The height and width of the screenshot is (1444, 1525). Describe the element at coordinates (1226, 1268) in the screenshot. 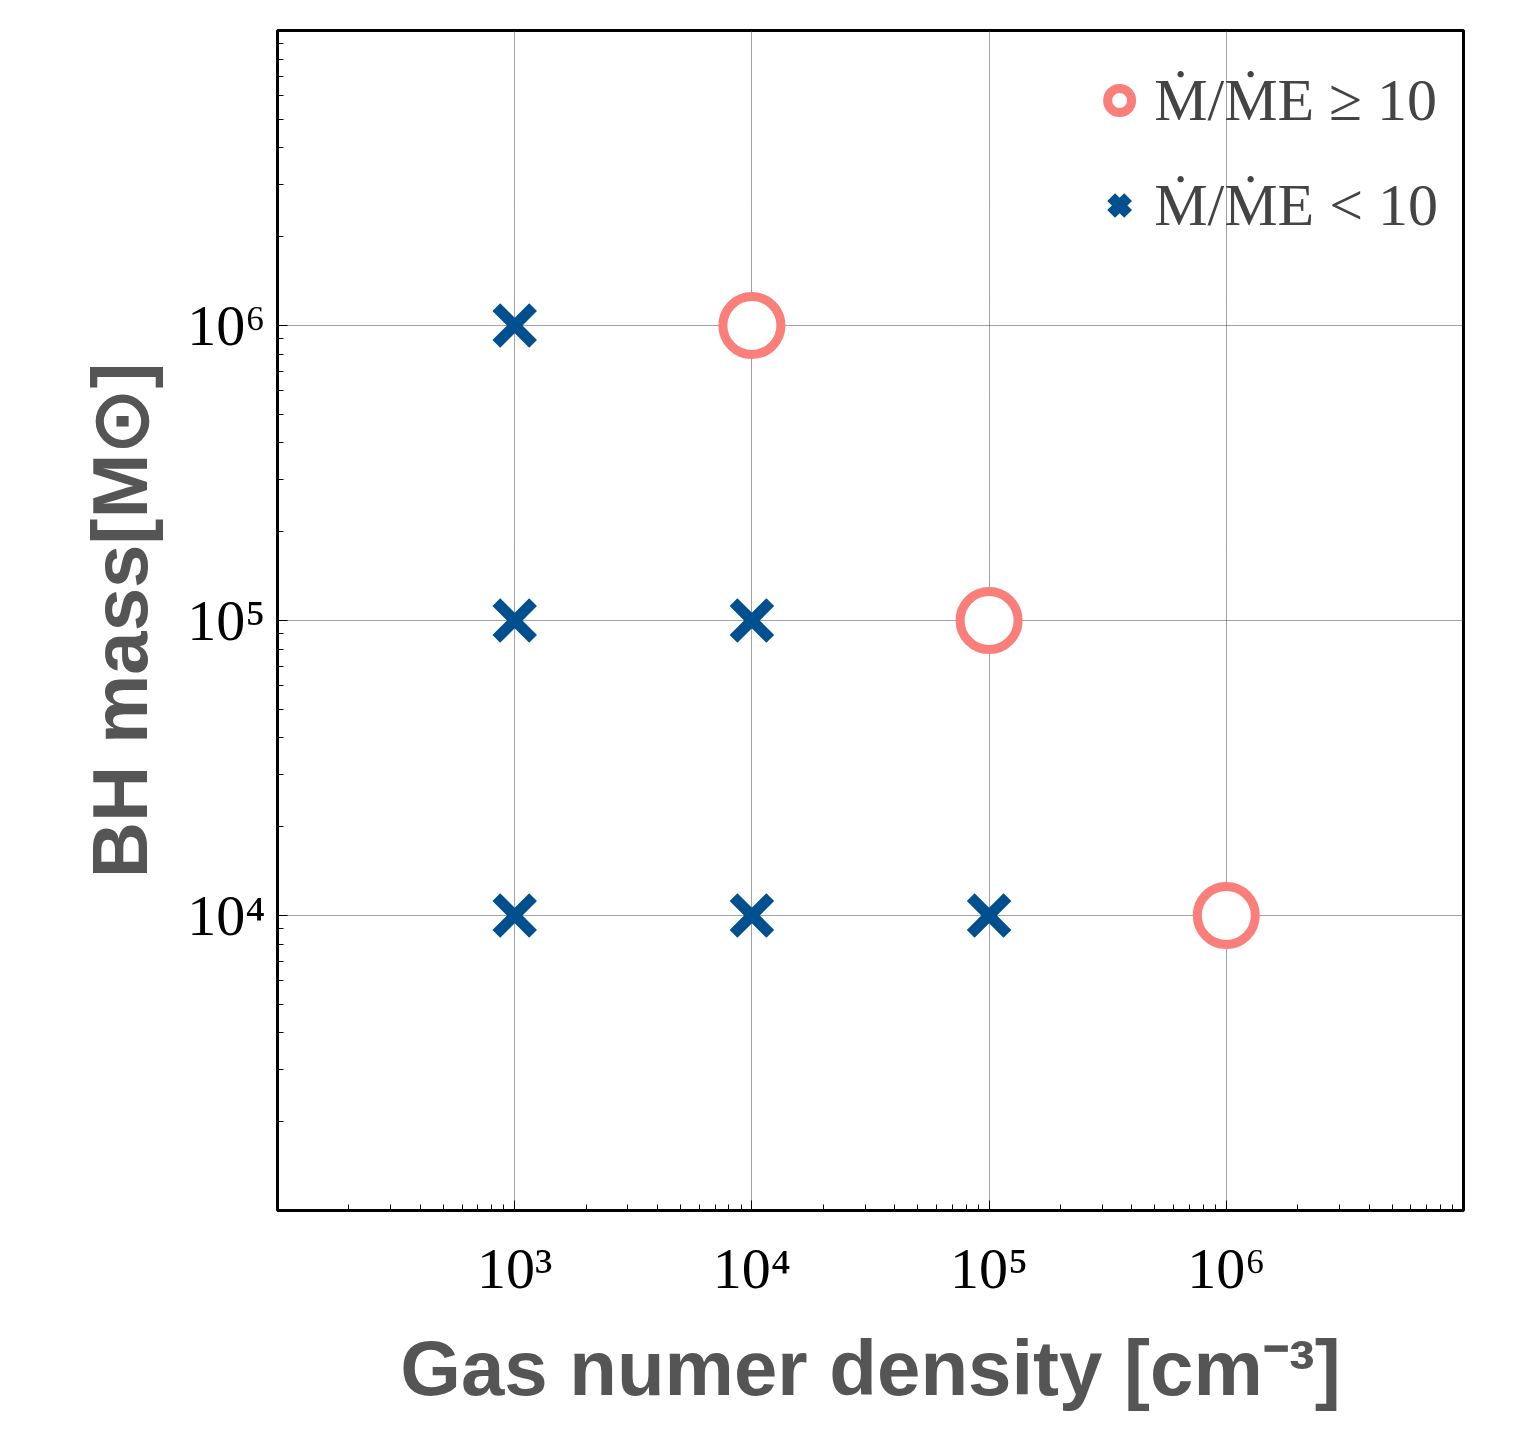

I see `x-tick-label: 10⁶` at that location.